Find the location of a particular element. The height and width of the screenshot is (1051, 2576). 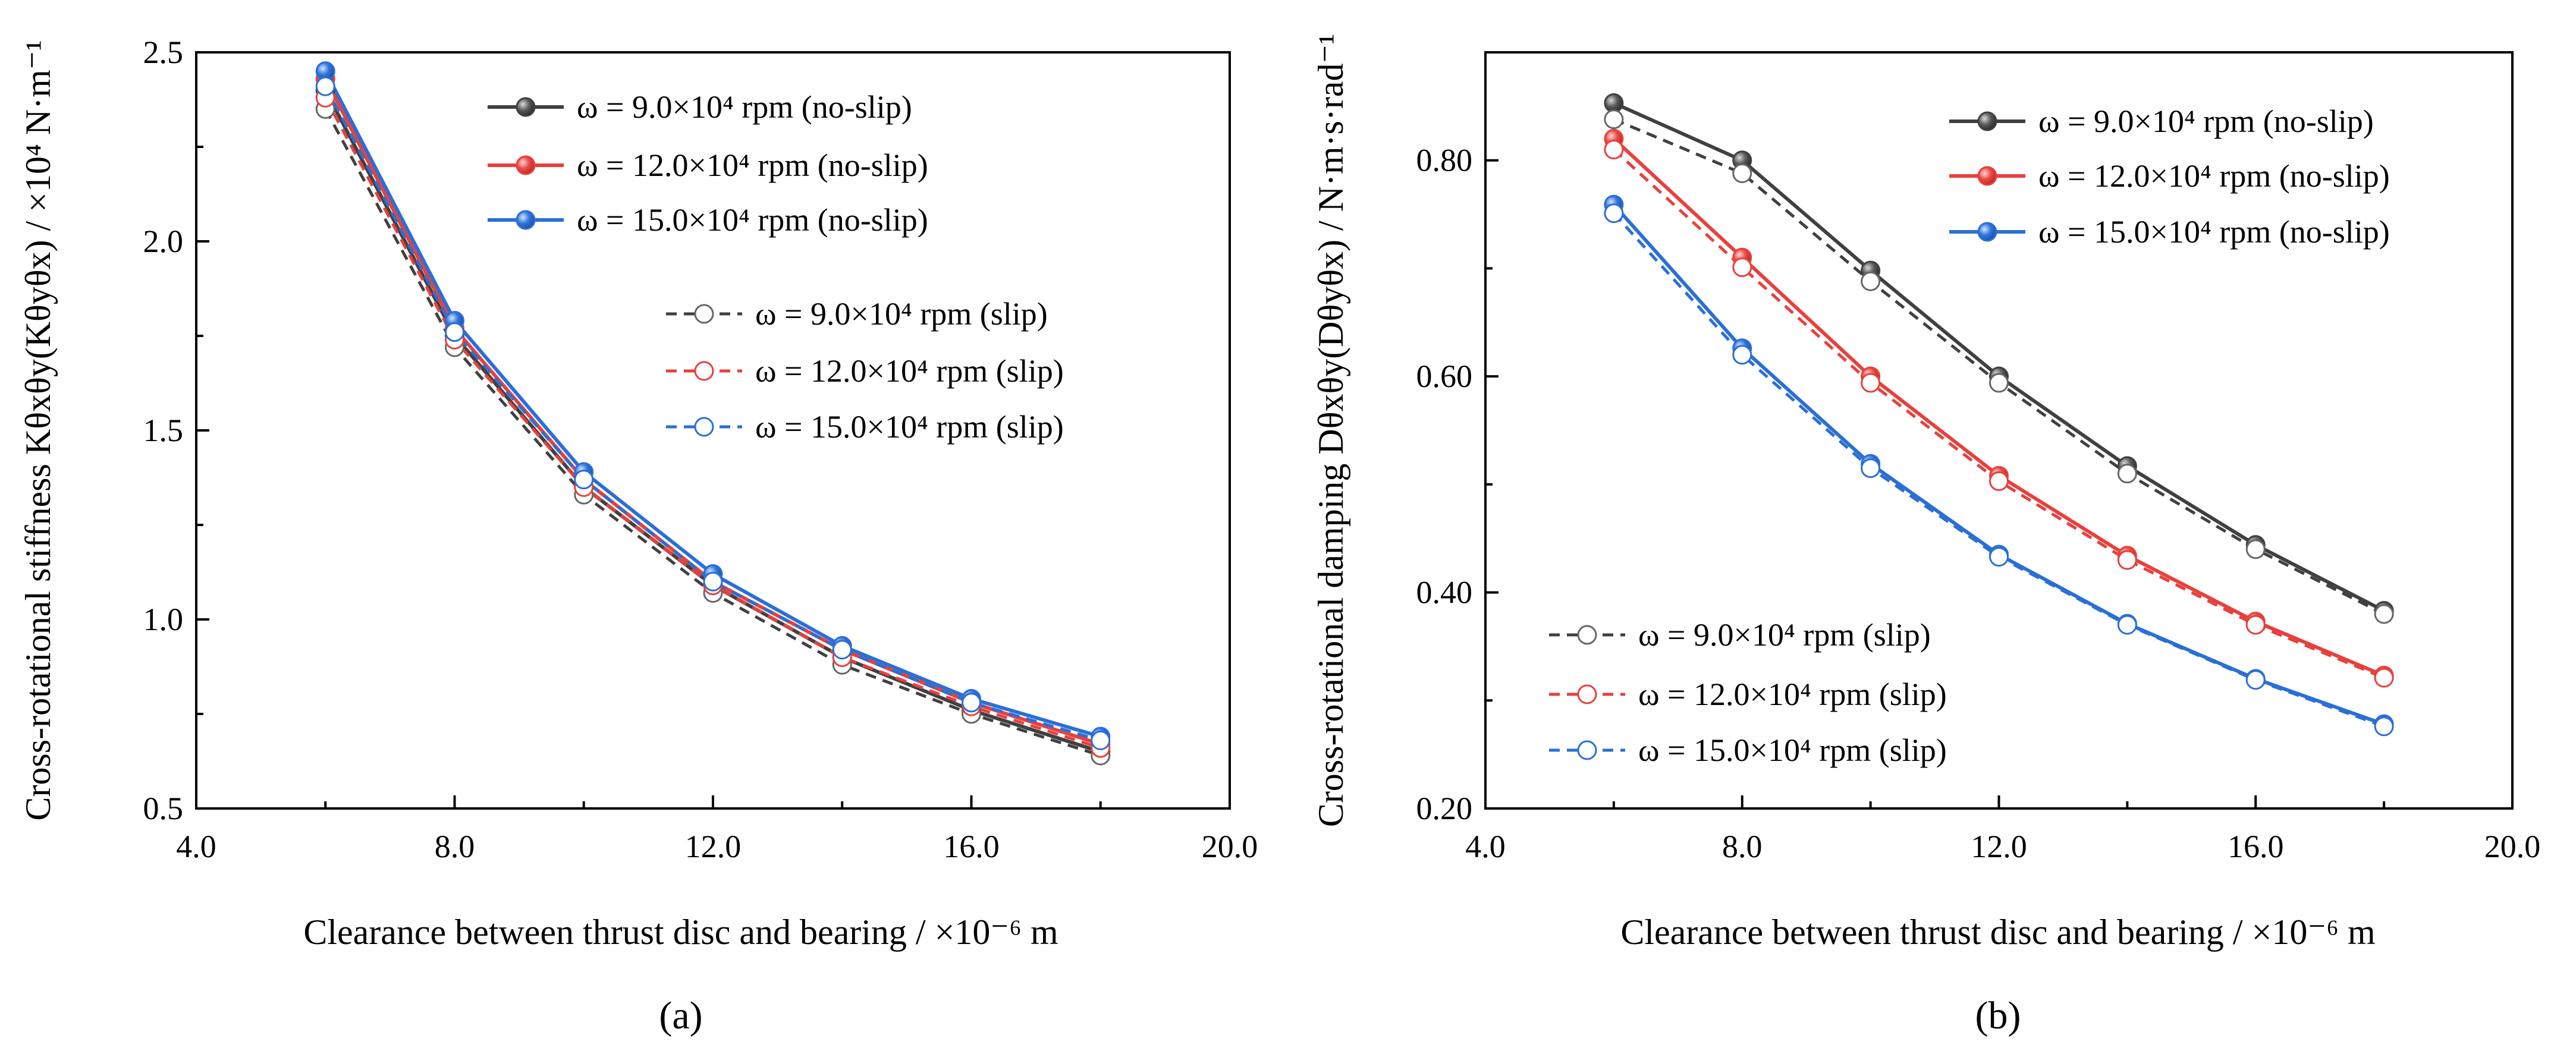

panel-label-b: (b) is located at coordinates (1998, 1015).